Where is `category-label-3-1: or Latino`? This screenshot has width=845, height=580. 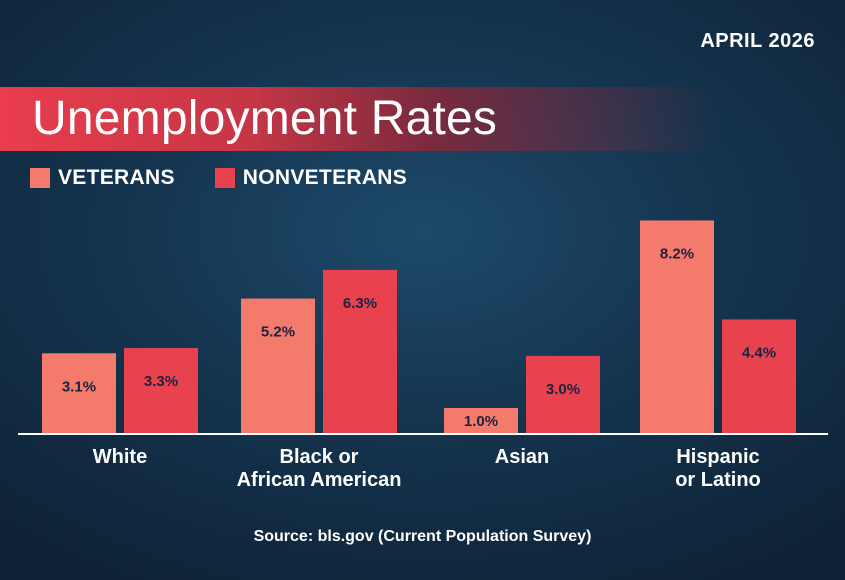
category-label-3-1: or Latino is located at coordinates (718, 480).